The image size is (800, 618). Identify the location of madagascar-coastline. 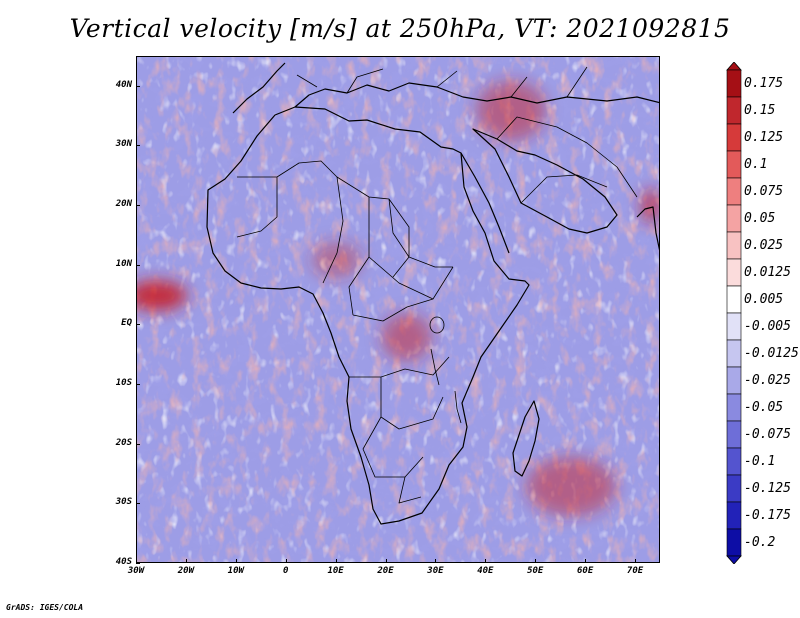
(526, 438).